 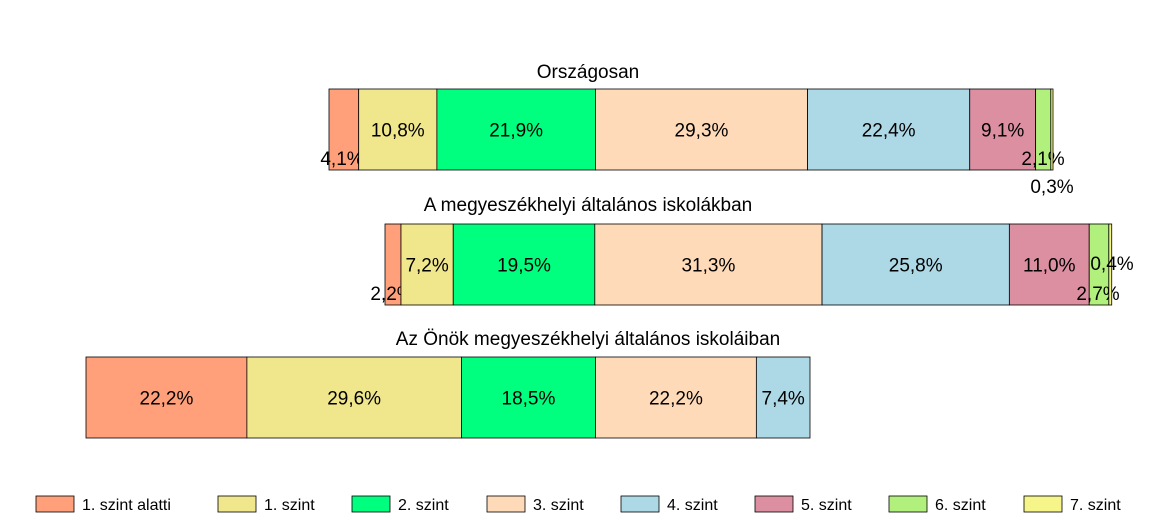 I want to click on data-label: 11,0%, so click(x=1049, y=266).